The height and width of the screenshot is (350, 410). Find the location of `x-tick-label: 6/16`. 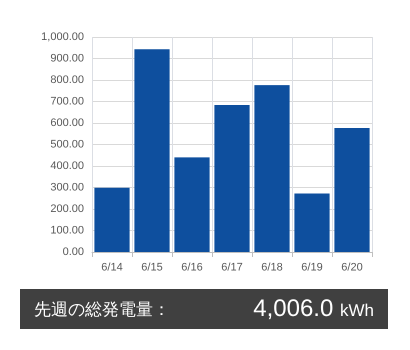

x-tick-label: 6/16 is located at coordinates (192, 268).